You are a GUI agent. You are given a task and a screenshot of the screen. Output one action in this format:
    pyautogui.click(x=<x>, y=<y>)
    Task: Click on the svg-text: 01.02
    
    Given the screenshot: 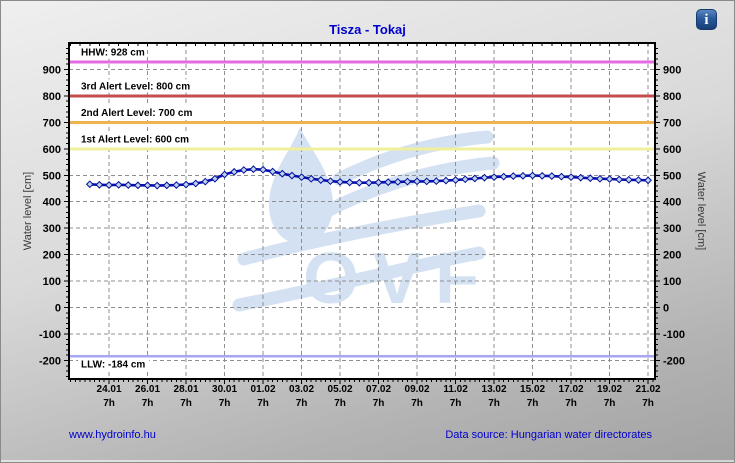 What is the action you would take?
    pyautogui.click(x=263, y=389)
    